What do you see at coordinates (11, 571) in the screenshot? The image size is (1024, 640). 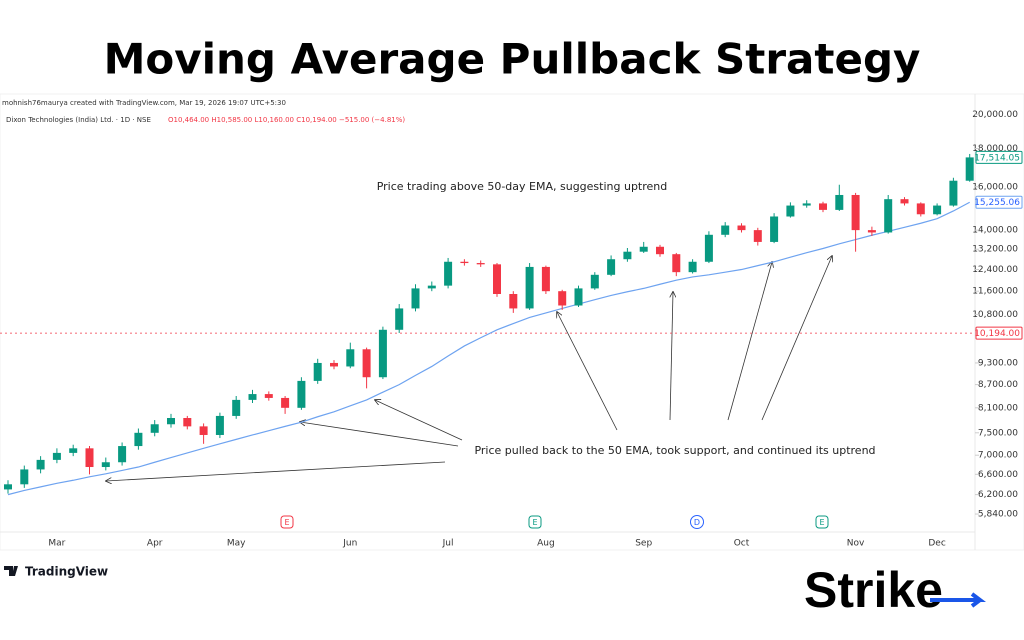 I see `logo-icon` at bounding box center [11, 571].